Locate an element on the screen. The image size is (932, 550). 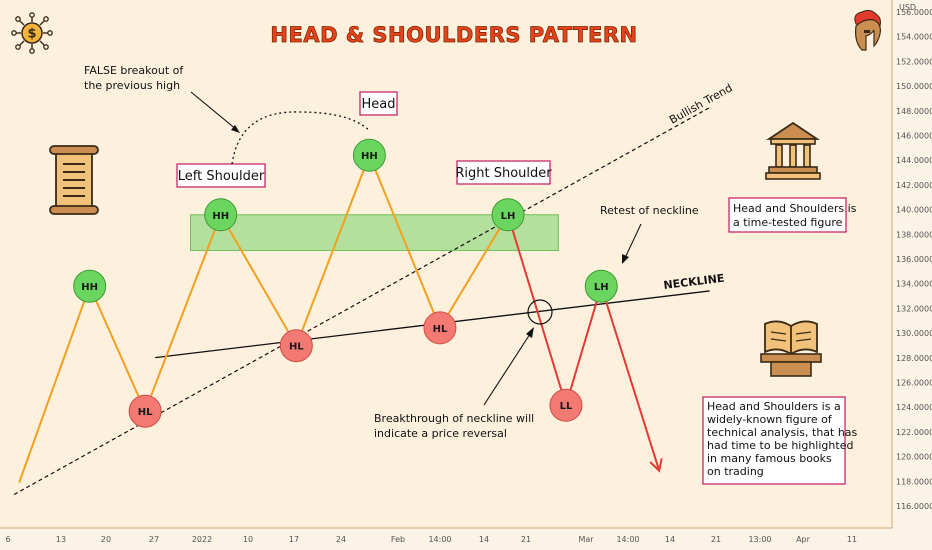
y-tick-label: 136.00000 is located at coordinates (914, 259).